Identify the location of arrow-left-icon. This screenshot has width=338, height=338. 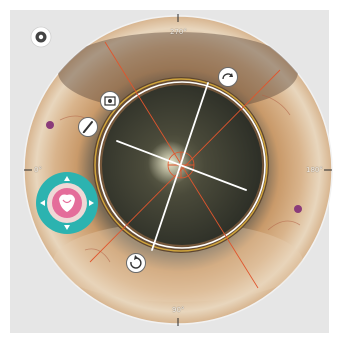
(42, 203).